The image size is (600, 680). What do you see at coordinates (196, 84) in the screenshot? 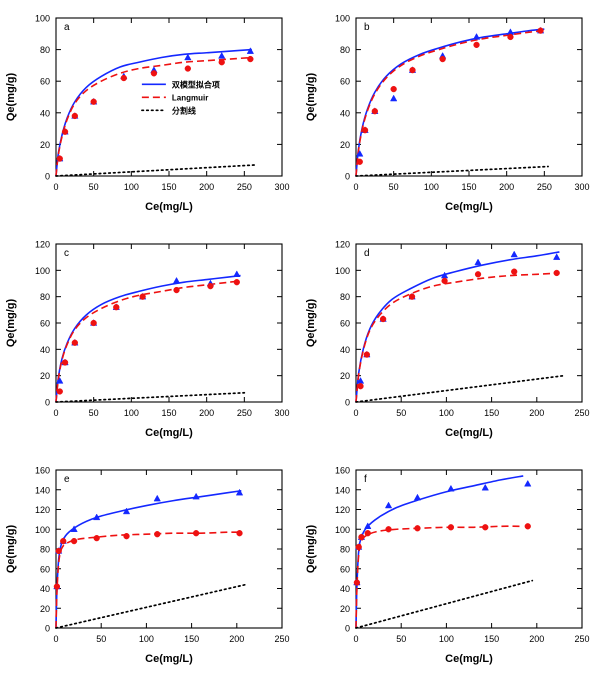
I see `legend-label-1: 双模型拟合项` at bounding box center [196, 84].